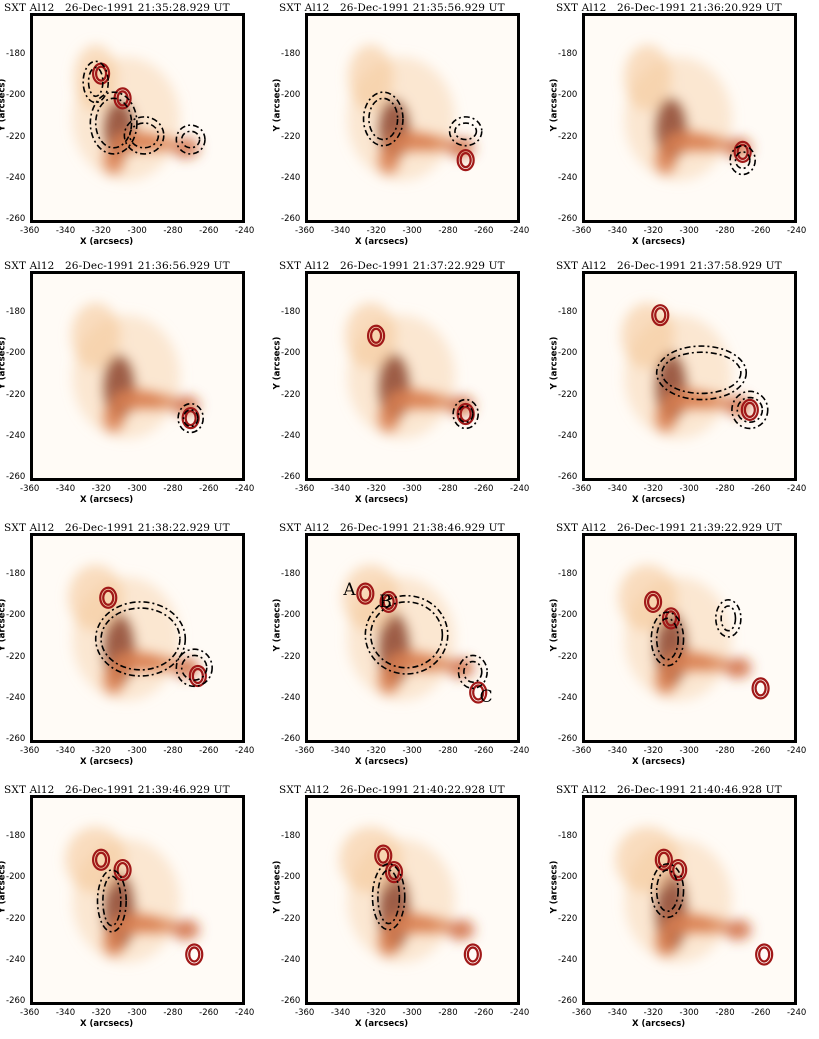  Describe the element at coordinates (117, 790) in the screenshot. I see `panel-title: SXT Al12 26-Dec-1991 21:39:46.929 UT` at that location.